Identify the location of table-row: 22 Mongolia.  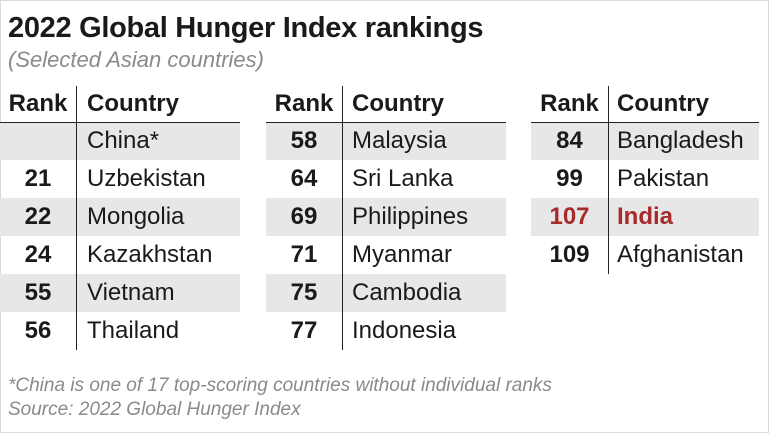
(120, 217).